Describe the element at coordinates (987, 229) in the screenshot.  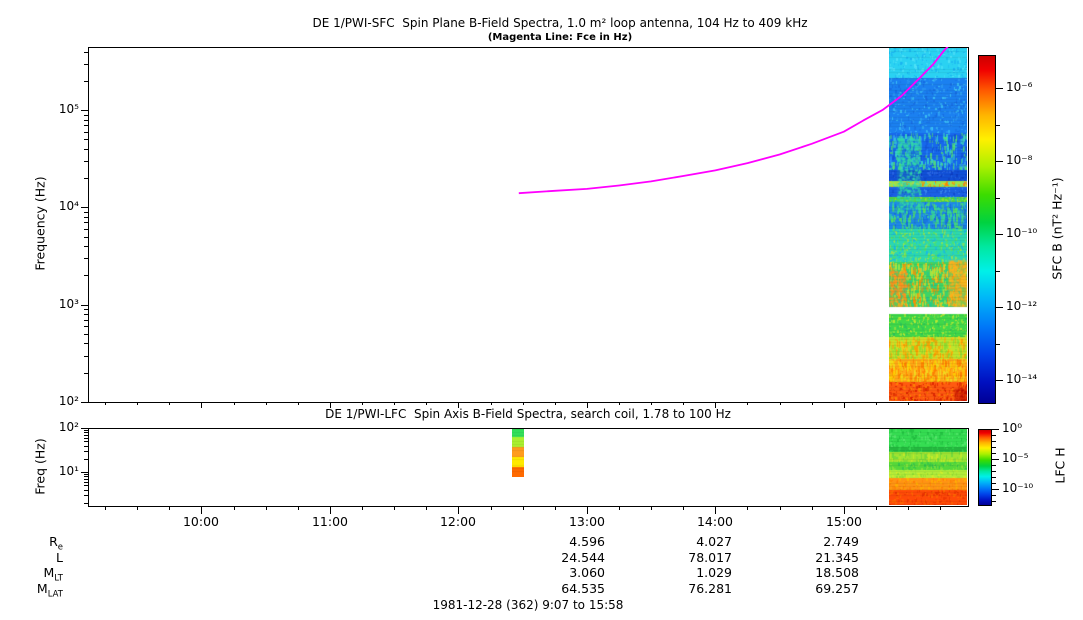
I see `sfc-colorbar` at that location.